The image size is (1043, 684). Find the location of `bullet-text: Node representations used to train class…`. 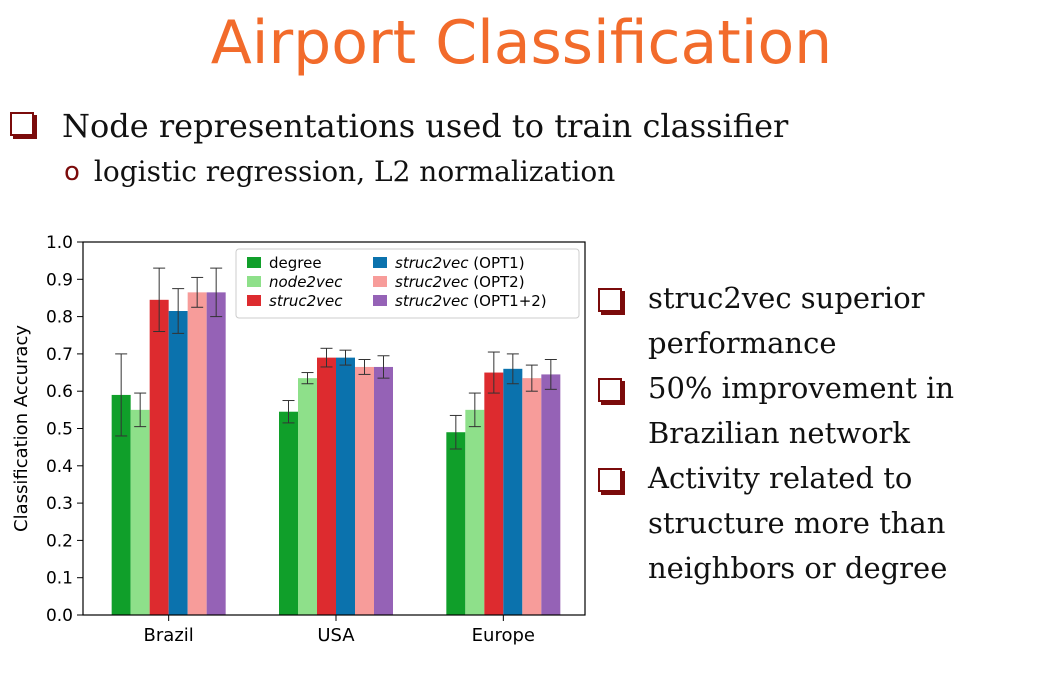

bullet-text: Node representations used to train class… is located at coordinates (425, 126).